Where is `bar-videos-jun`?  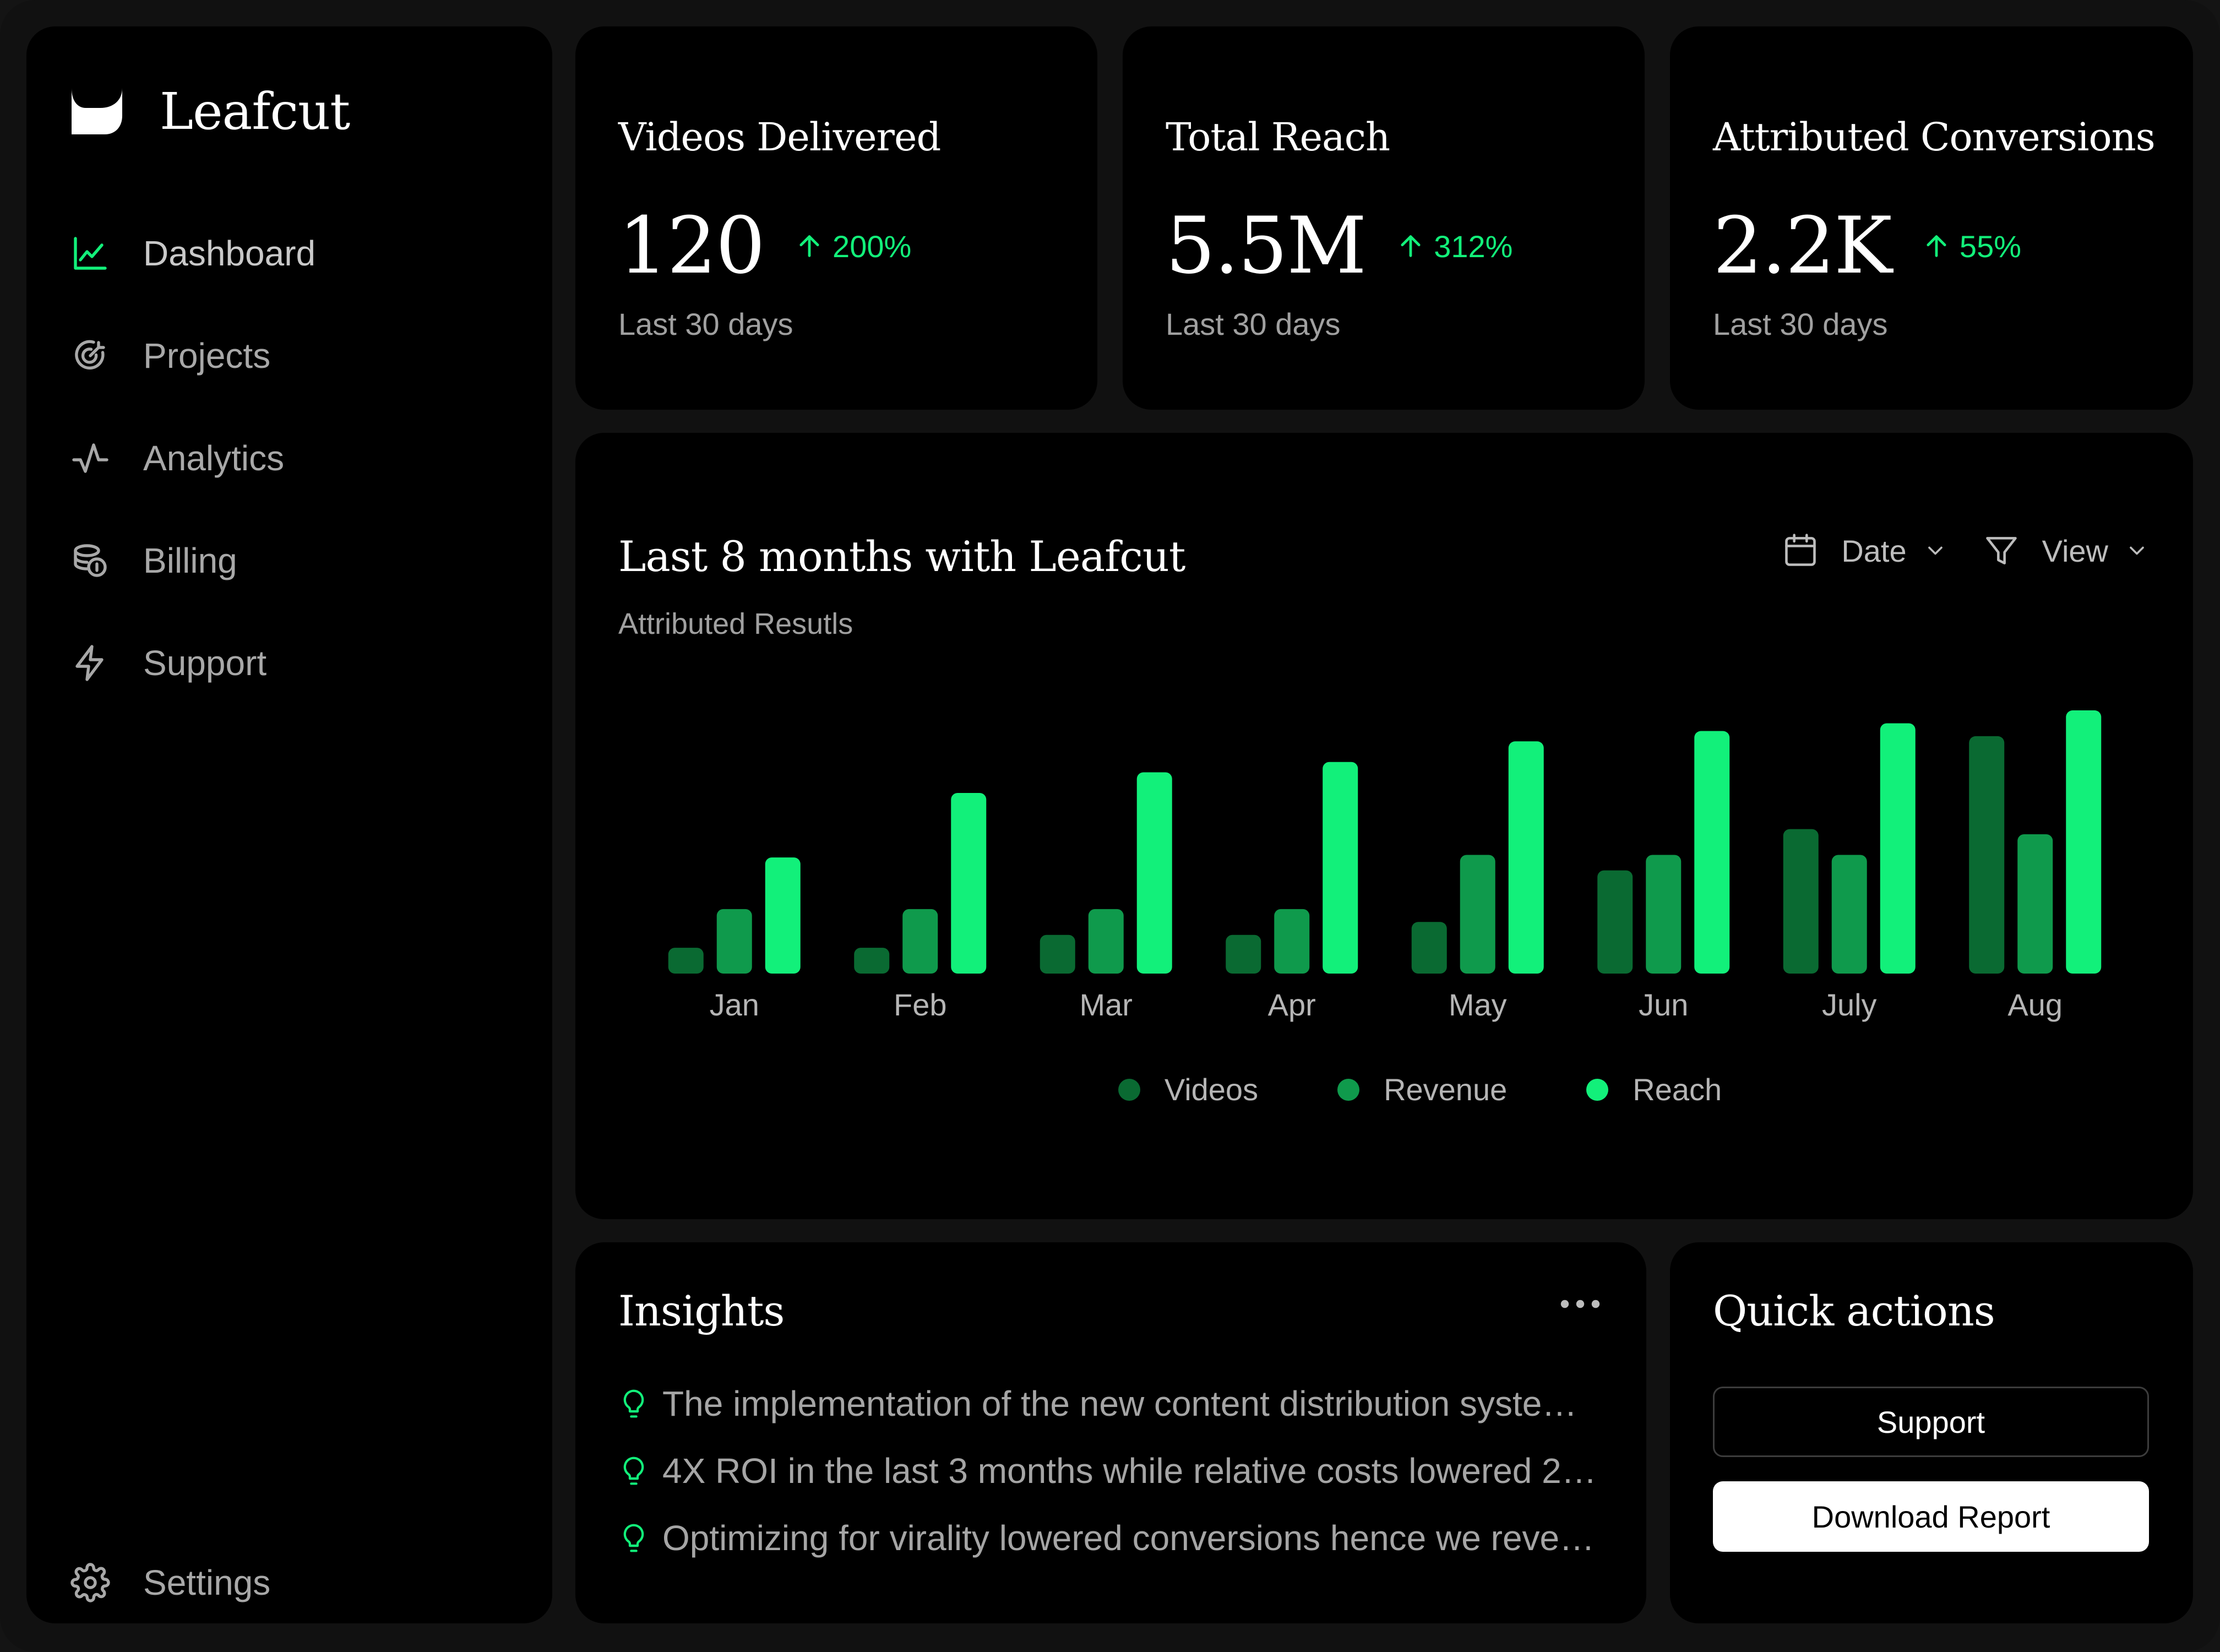
bar-videos-jun is located at coordinates (1615, 922).